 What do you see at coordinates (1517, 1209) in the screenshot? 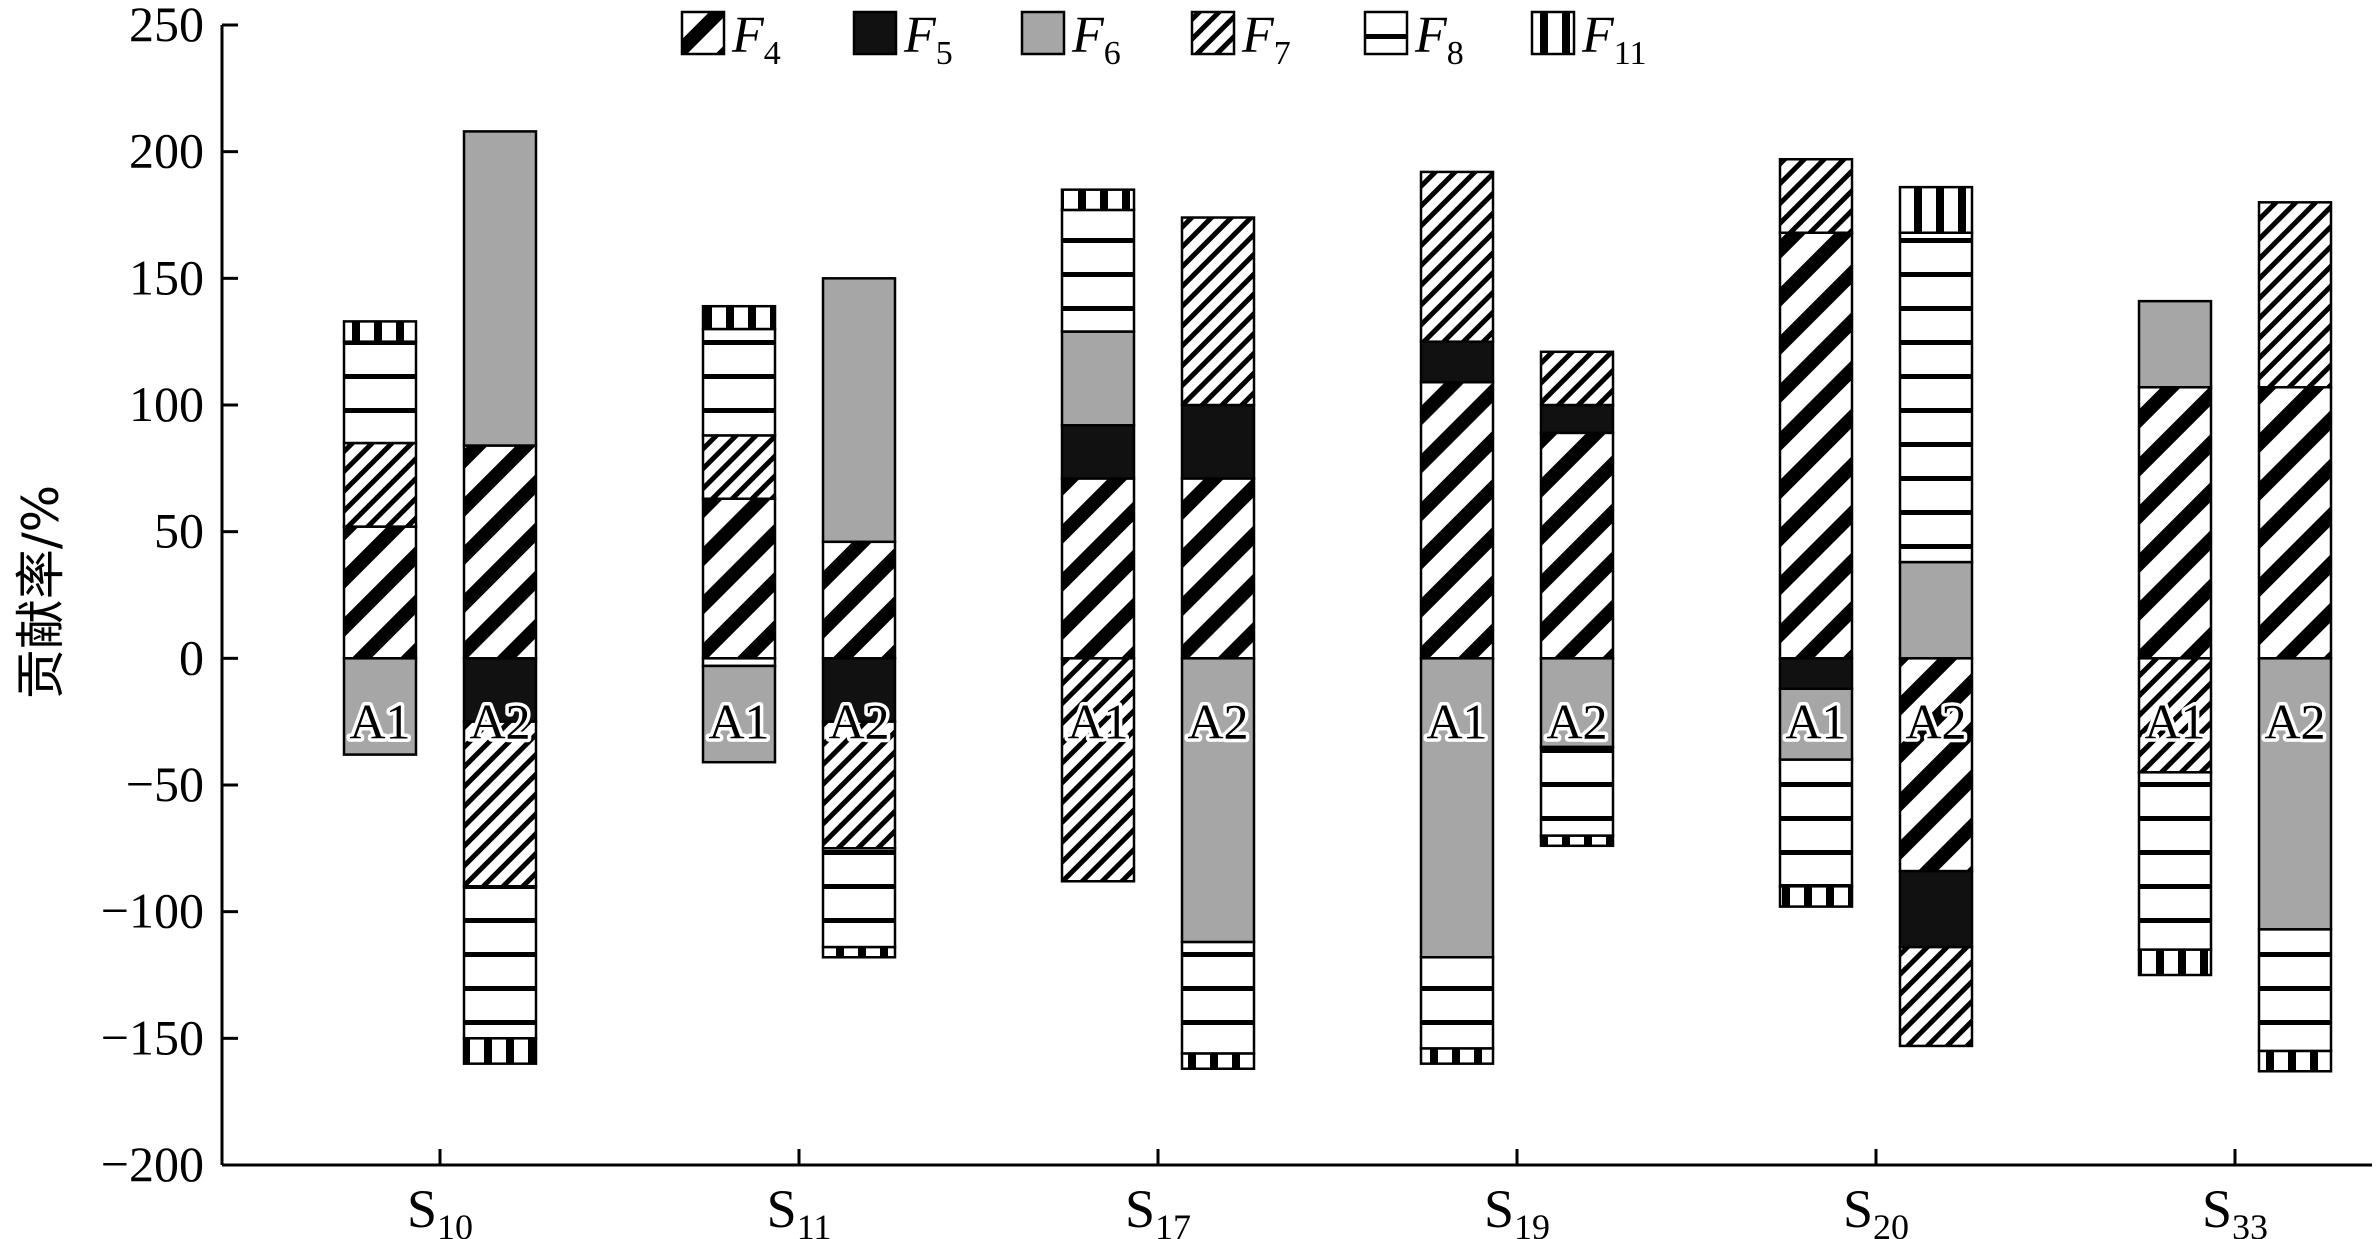
I see `x-category-label: S19` at bounding box center [1517, 1209].